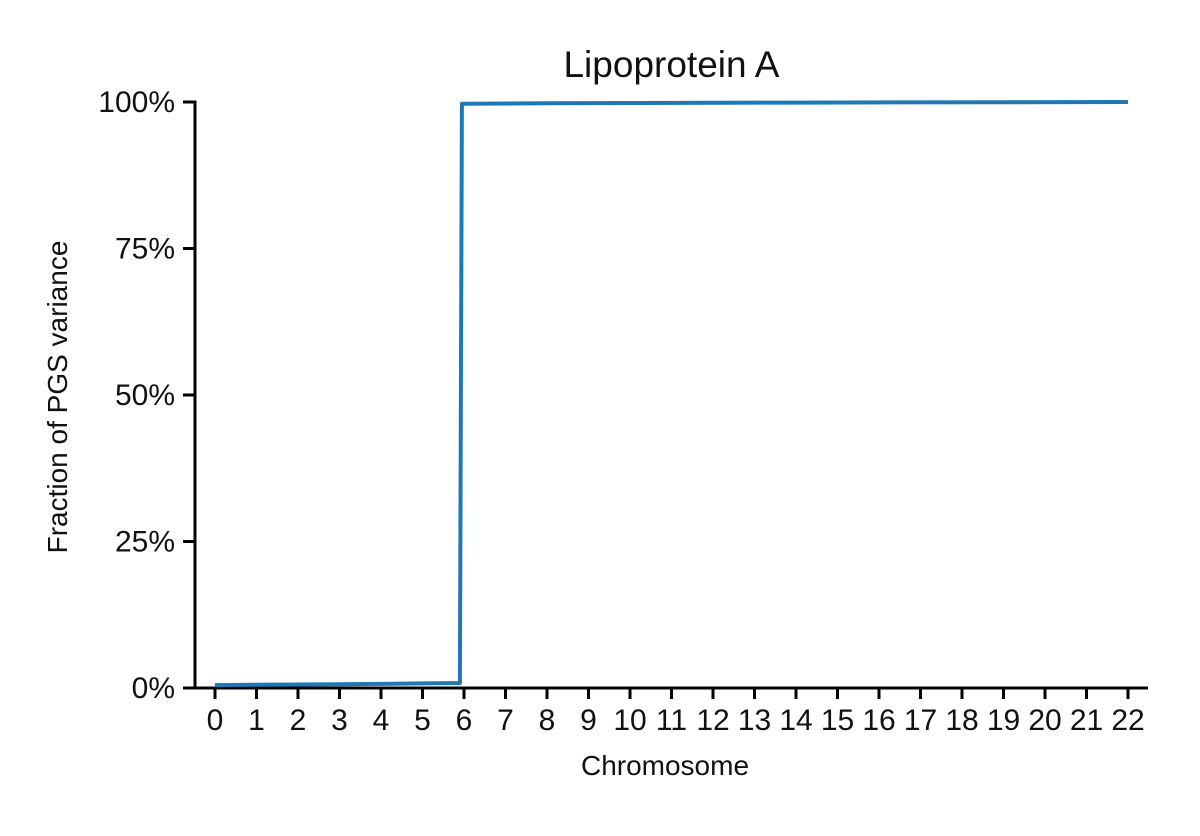  I want to click on chart-title: Lipoprotein A, so click(671, 64).